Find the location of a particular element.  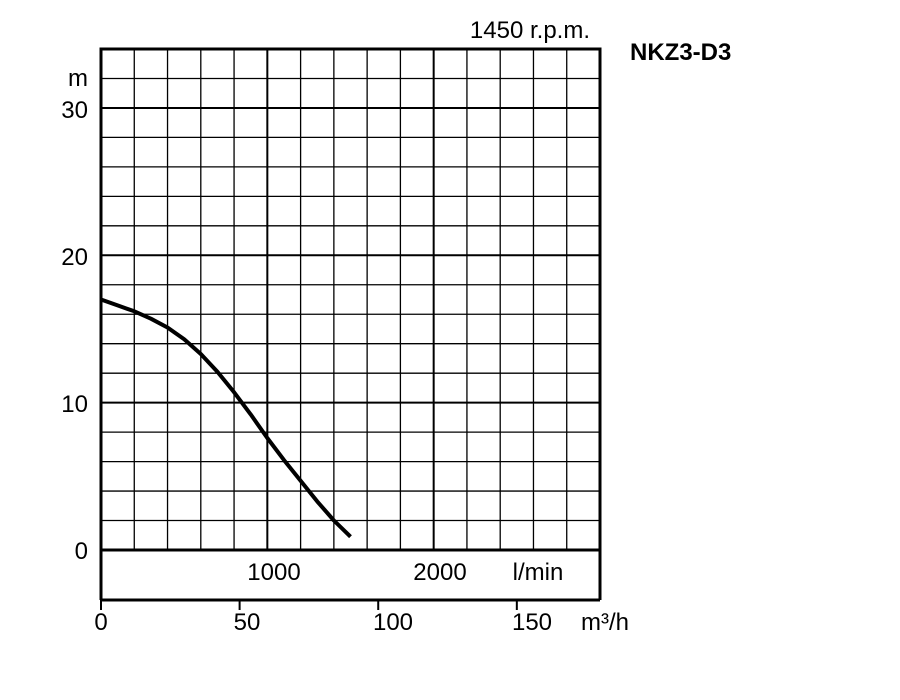

x-lmin-tick-label: 2000 is located at coordinates (439, 572).